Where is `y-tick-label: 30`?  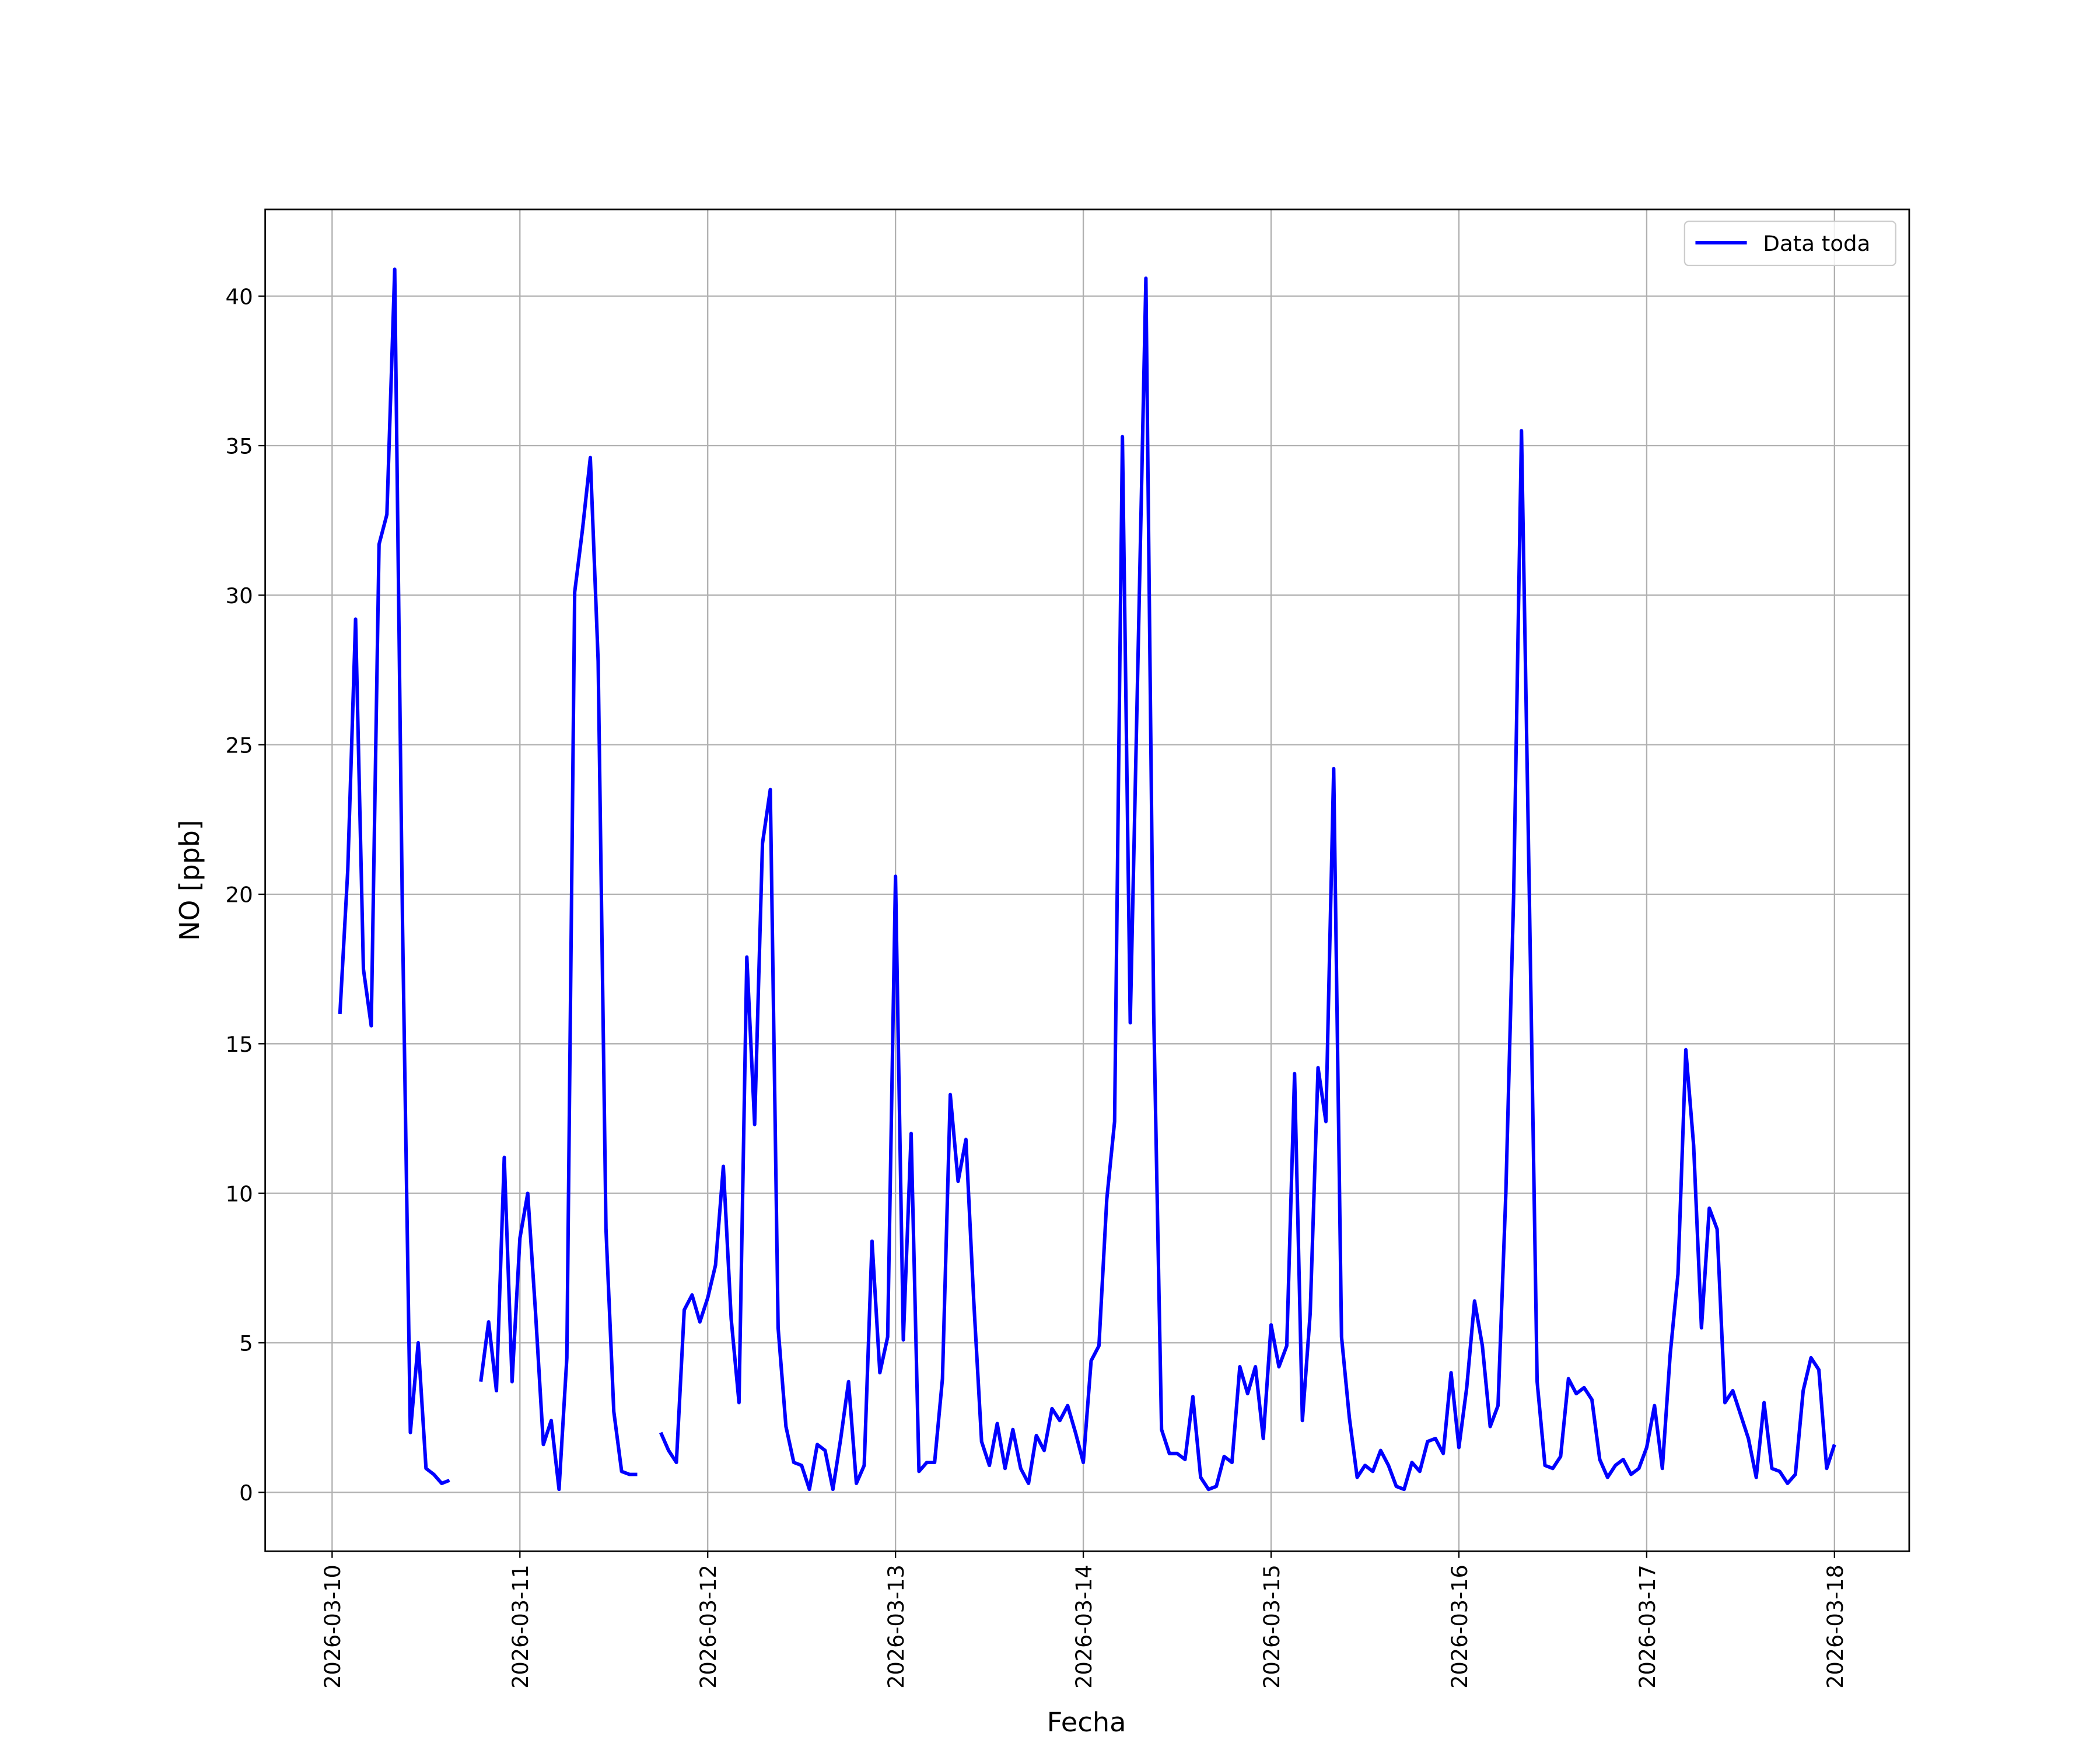
y-tick-label: 30 is located at coordinates (239, 595).